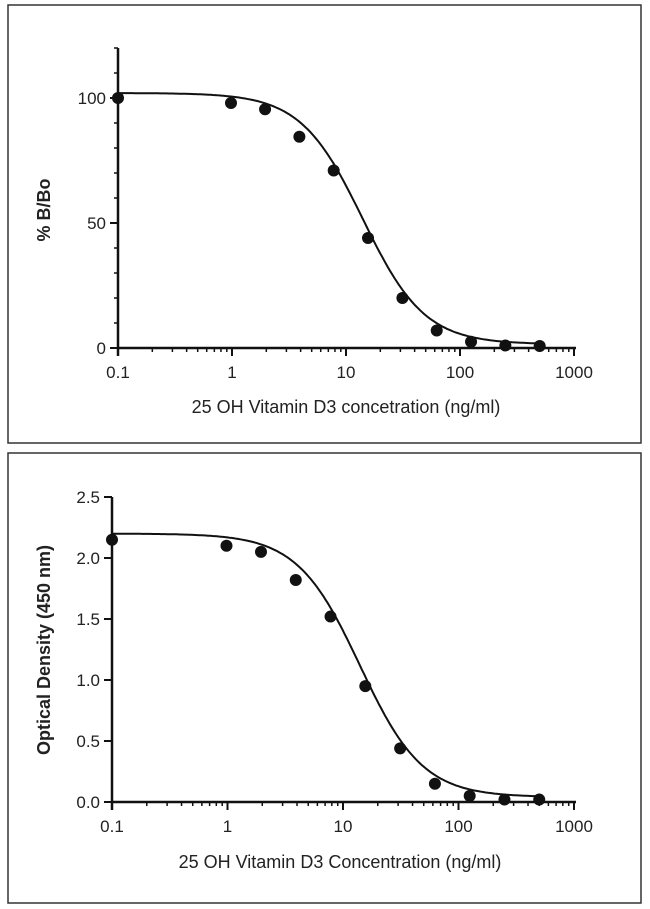 The width and height of the screenshot is (650, 909). I want to click on x-axis-title: 25 OH Vitamin D3 concetration (ng/ml), so click(346, 407).